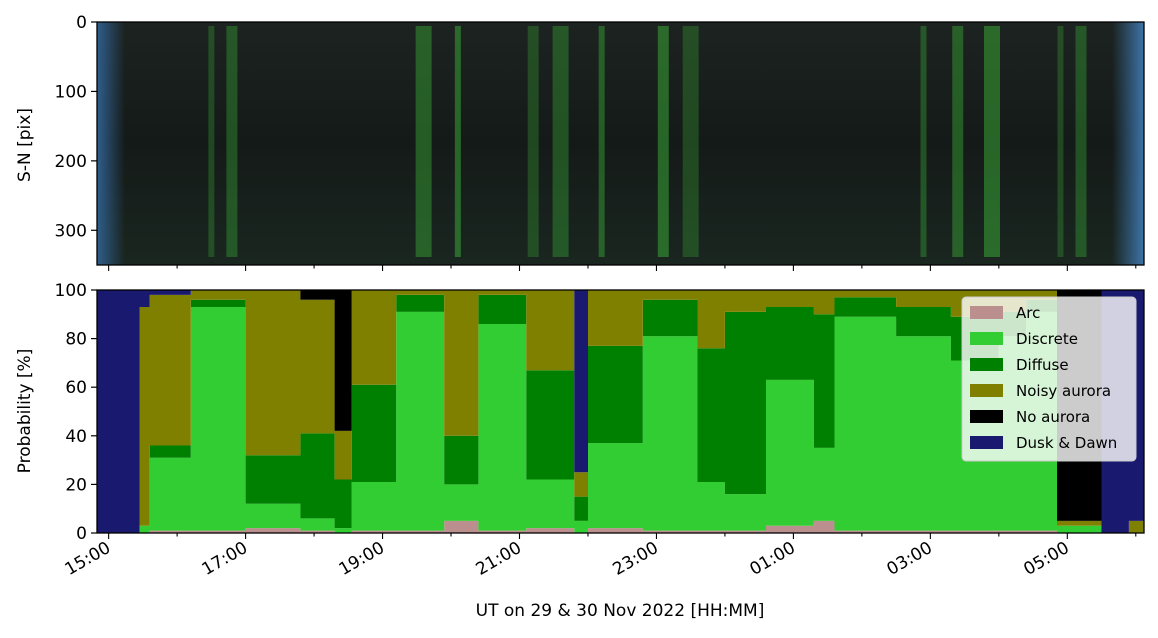 The width and height of the screenshot is (1158, 638). What do you see at coordinates (772, 559) in the screenshot?
I see `x-tick-label: 01:00` at bounding box center [772, 559].